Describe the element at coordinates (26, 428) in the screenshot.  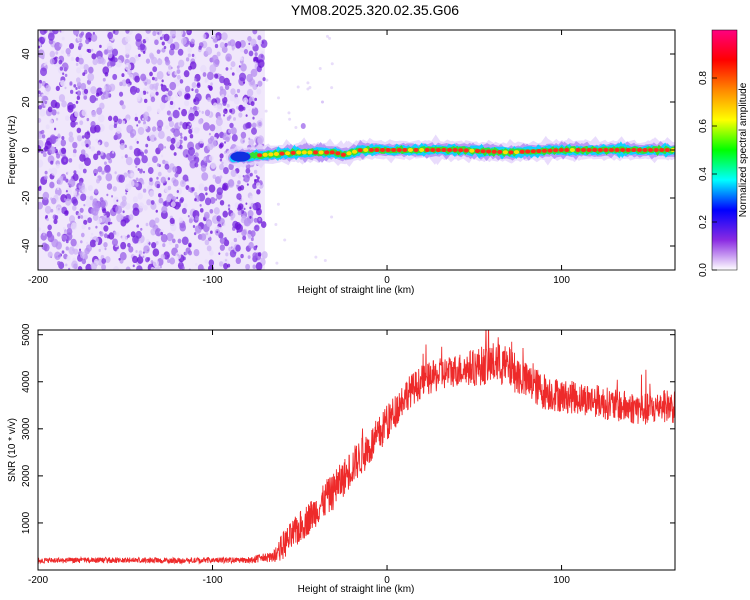
I see `snr-y-tick-label: 3000` at that location.